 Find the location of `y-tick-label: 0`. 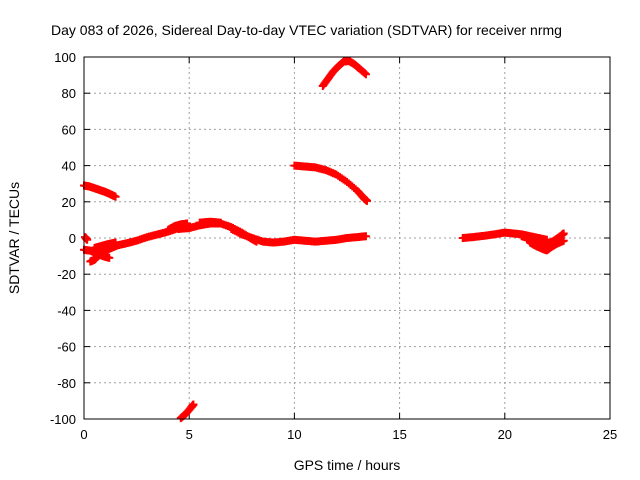

y-tick-label: 0 is located at coordinates (72, 238).